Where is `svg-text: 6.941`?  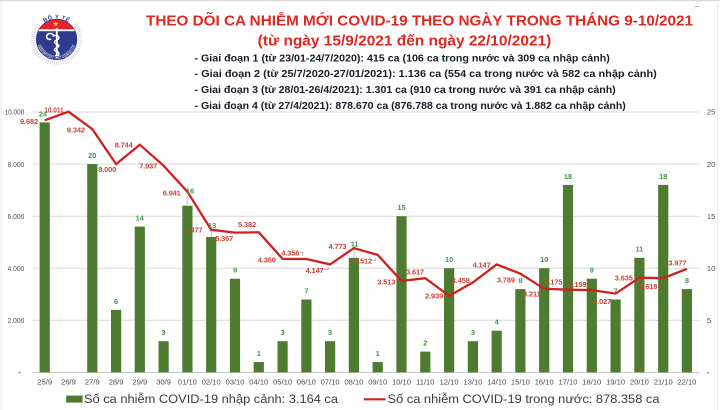
svg-text: 6.941 is located at coordinates (172, 192).